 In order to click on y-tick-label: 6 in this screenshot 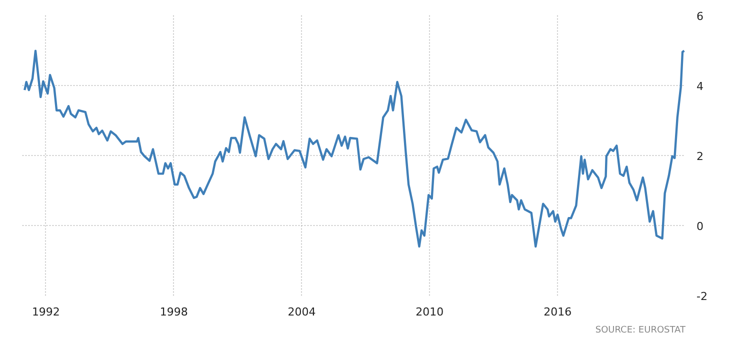, I will do `click(700, 16)`.